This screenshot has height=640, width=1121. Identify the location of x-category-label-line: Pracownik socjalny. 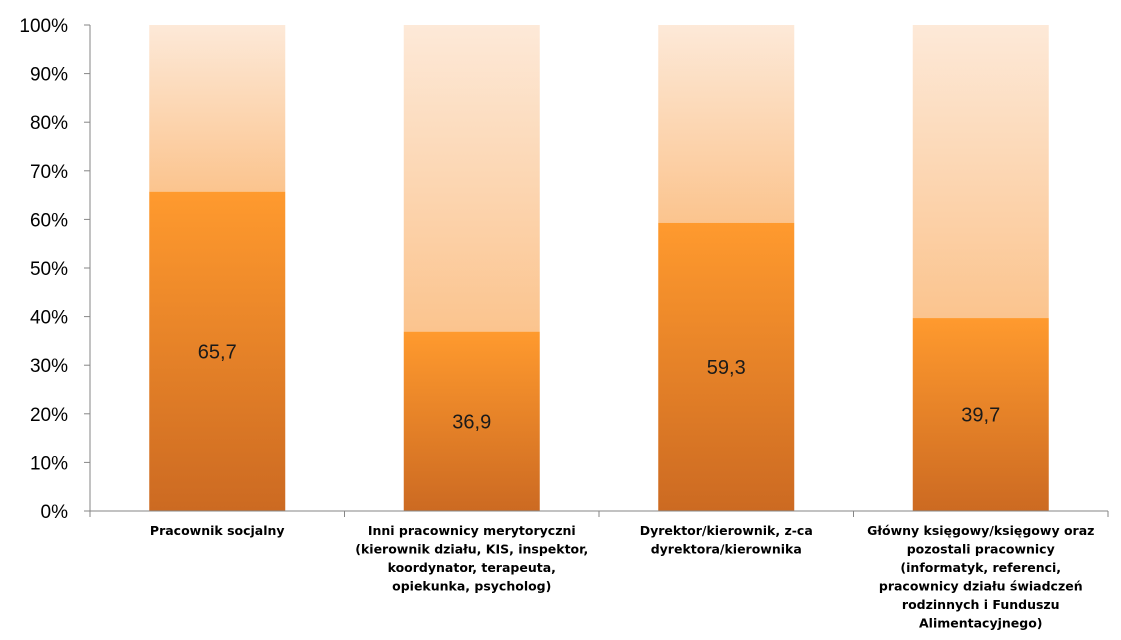
(217, 530).